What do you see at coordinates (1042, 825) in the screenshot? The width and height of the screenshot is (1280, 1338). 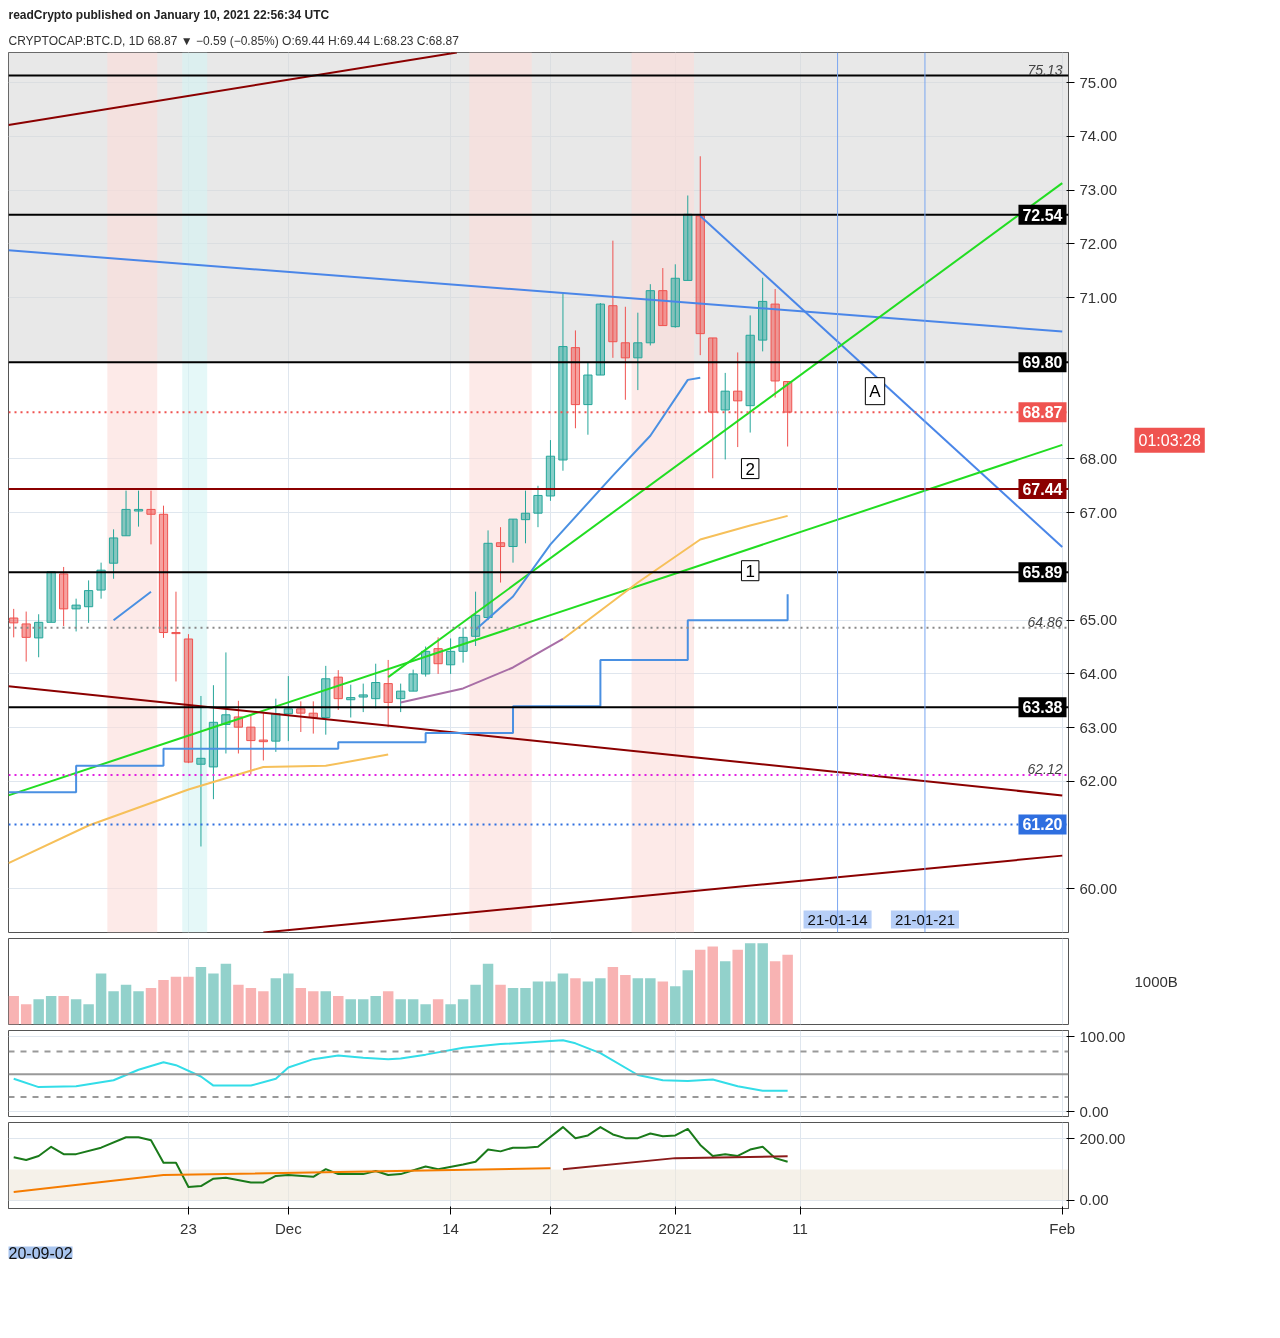 I see `ref-line-label: 61.20` at bounding box center [1042, 825].